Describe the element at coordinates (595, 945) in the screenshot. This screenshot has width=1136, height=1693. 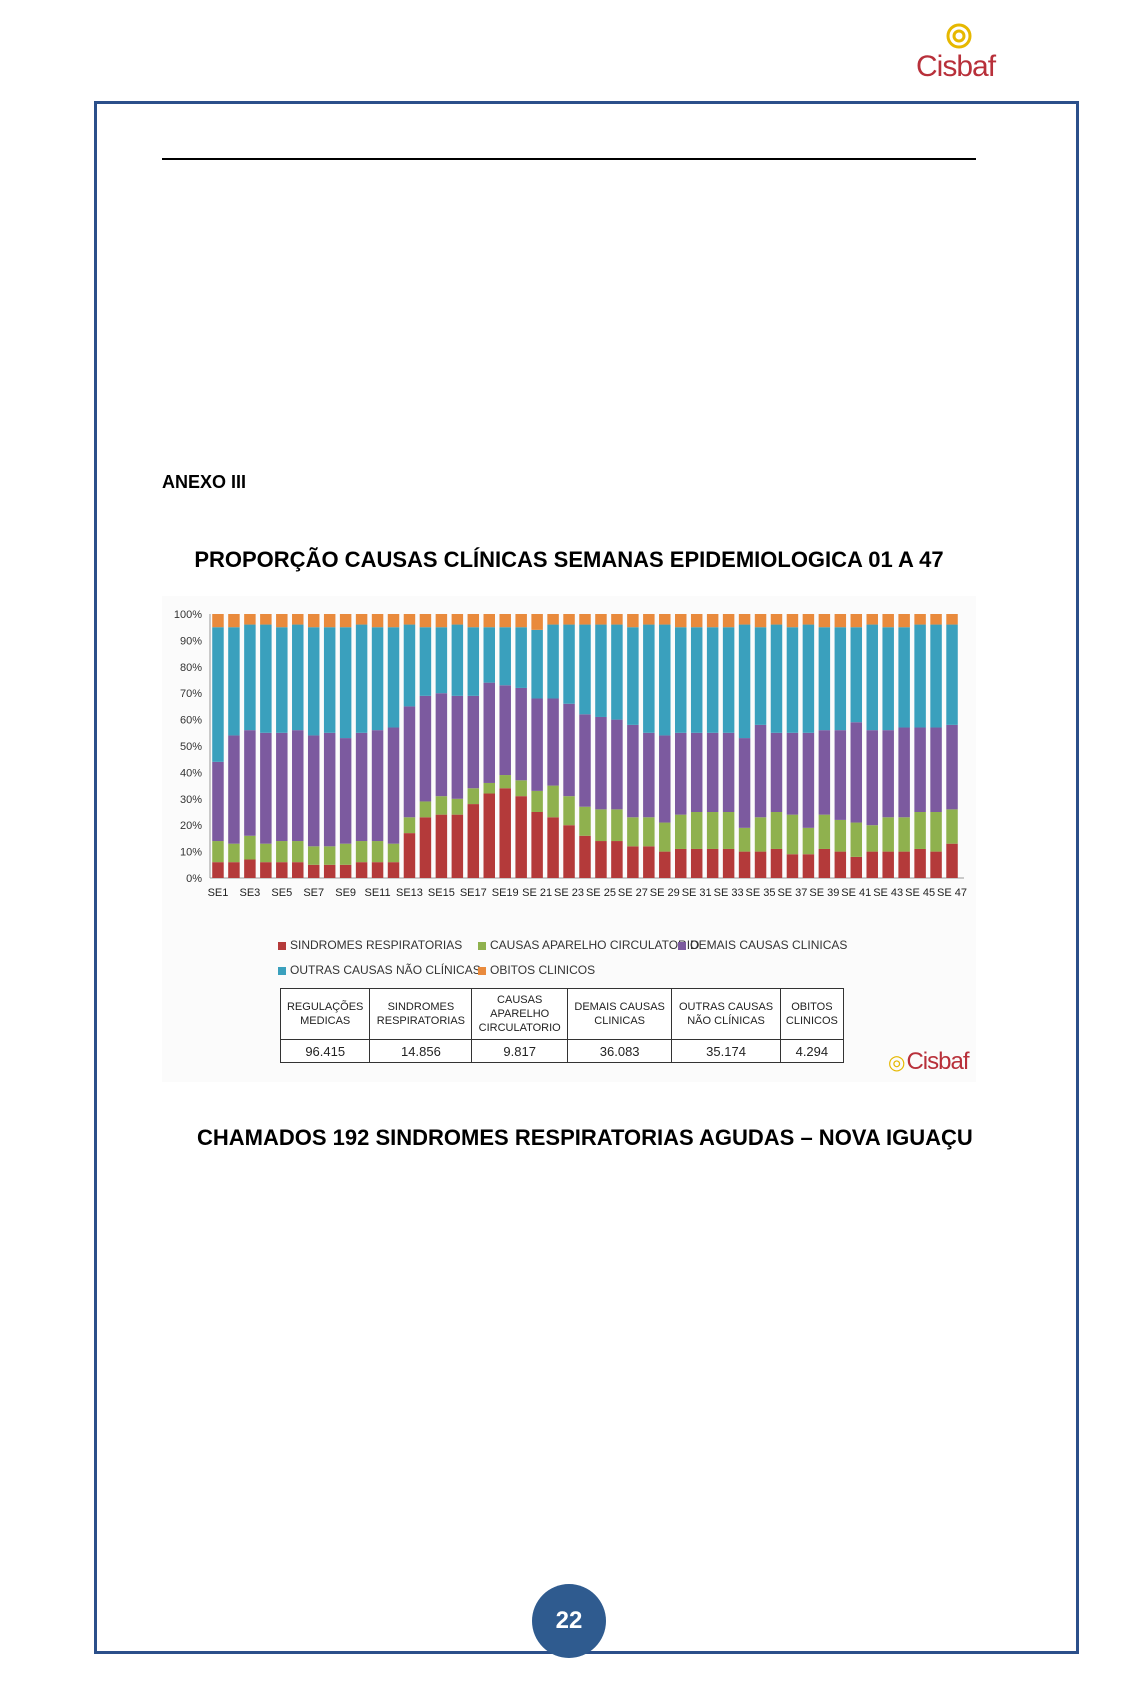
I see `legend-label: CAUSAS APARELHO CIRCULATORIO` at that location.